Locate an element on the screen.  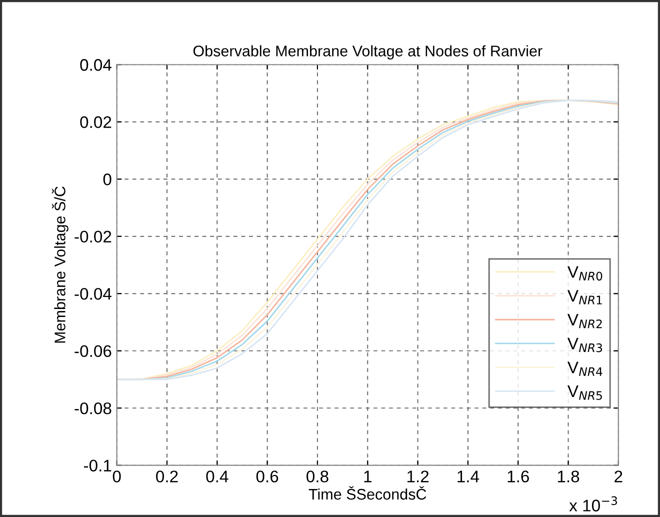
y-tick-label: 0 is located at coordinates (107, 180).